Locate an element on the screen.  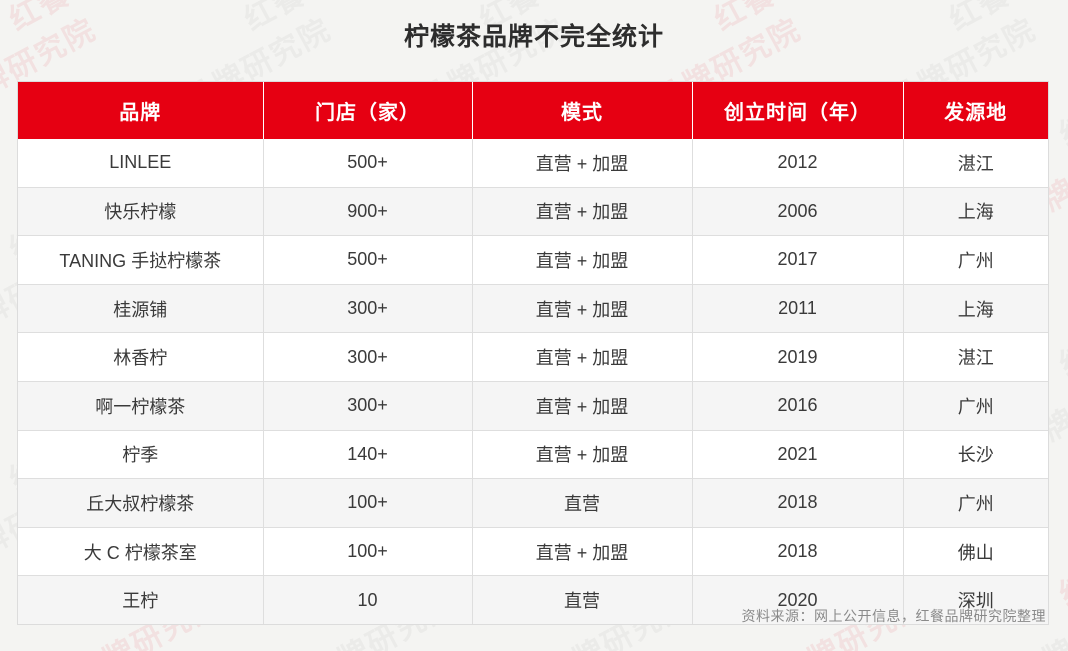
table-row: 啊一柠檬茶 300+ 直营 + 加盟 2016 广州 is located at coordinates (533, 406).